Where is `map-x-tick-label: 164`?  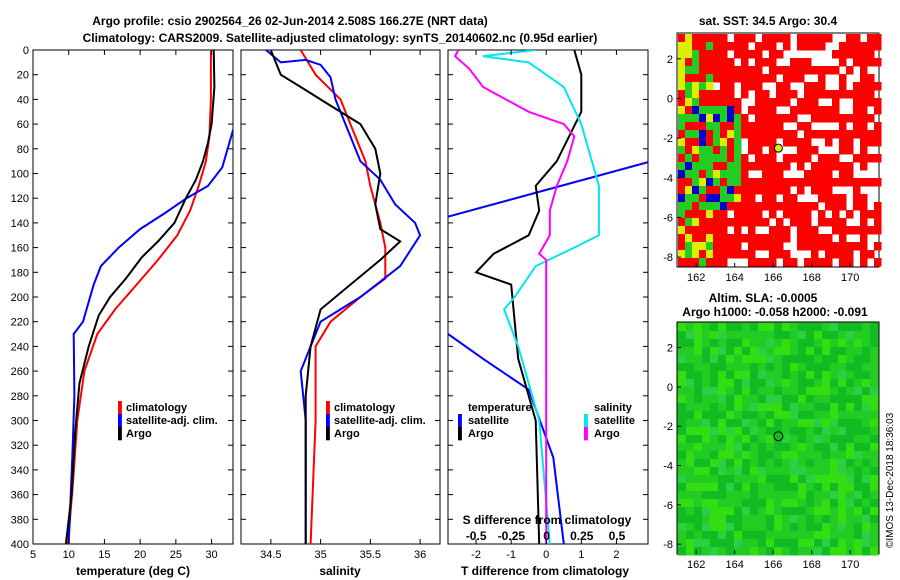
map-x-tick-label: 164 is located at coordinates (735, 565).